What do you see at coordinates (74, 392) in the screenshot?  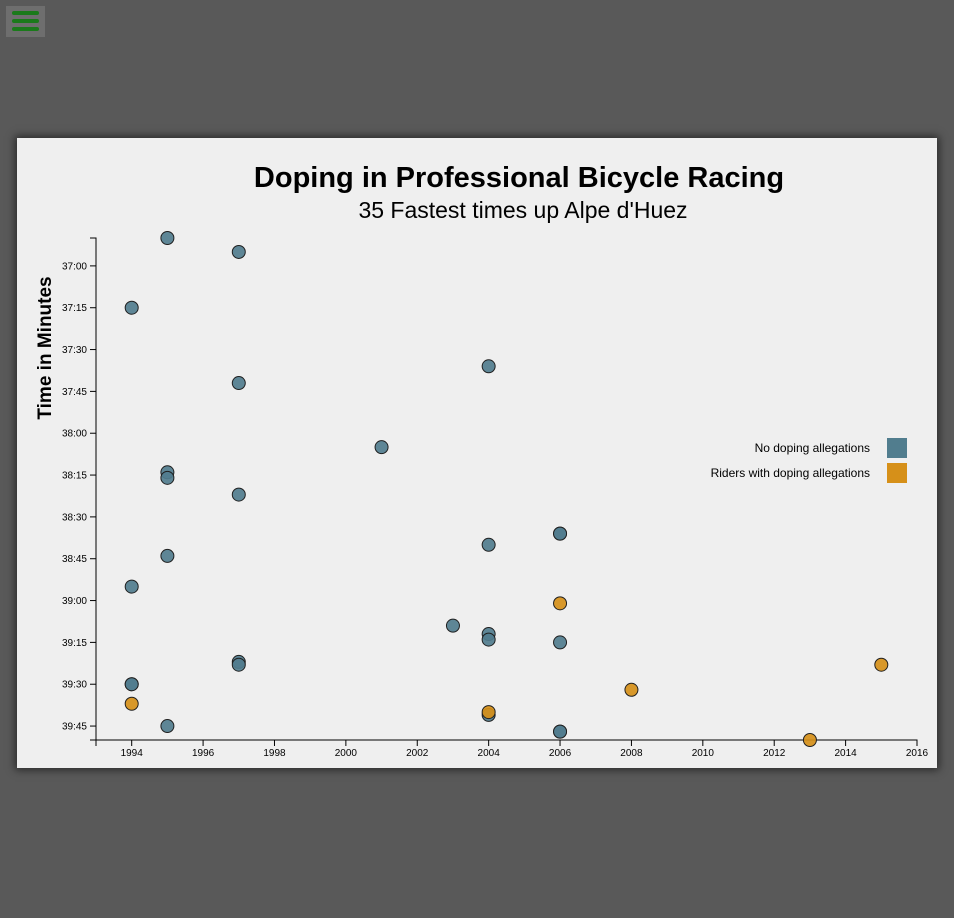 I see `y-tick-label: 37:45` at bounding box center [74, 392].